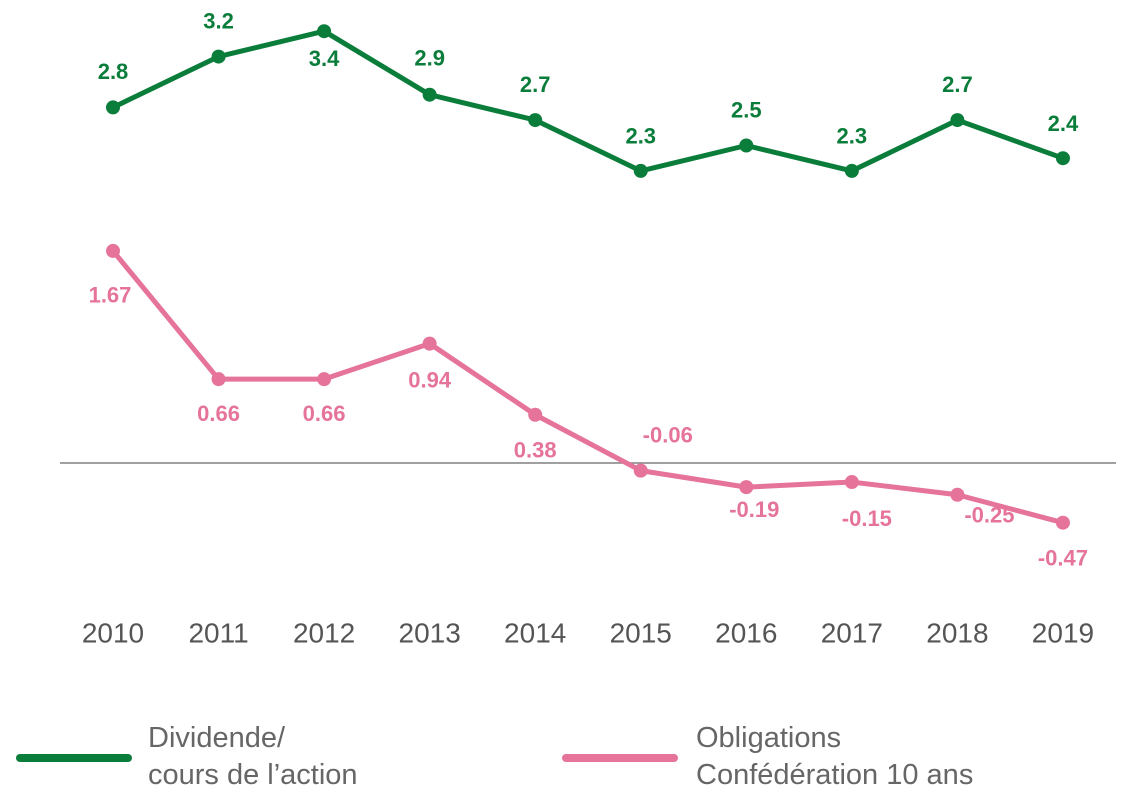 This screenshot has height=791, width=1130. I want to click on data-label: -0.06, so click(668, 434).